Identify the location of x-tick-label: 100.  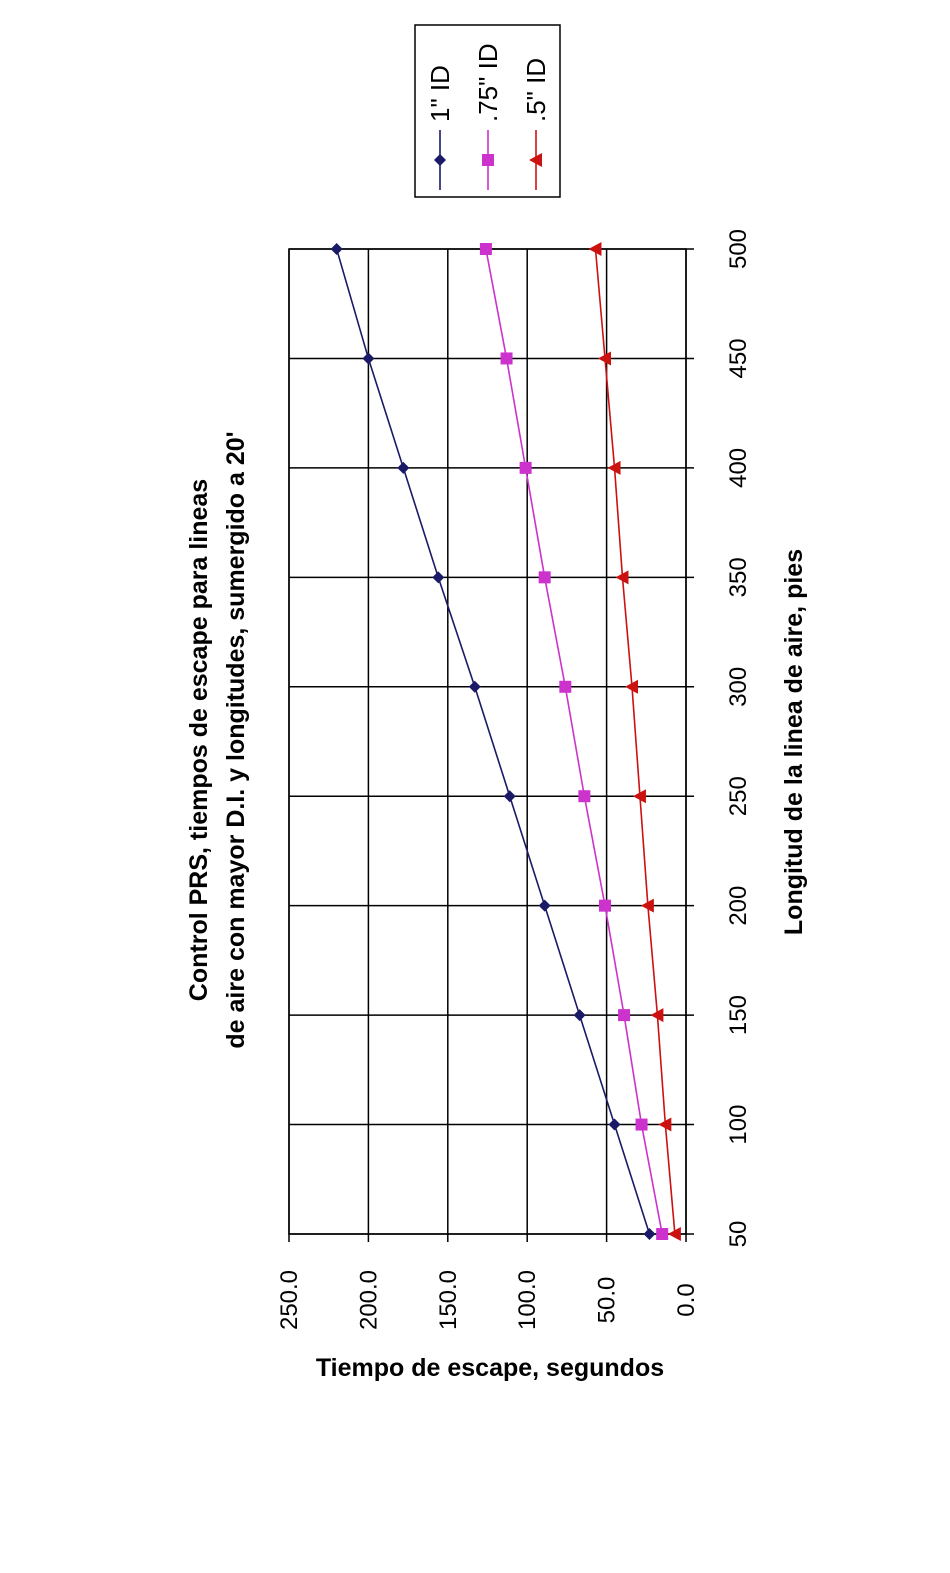
(738, 1125).